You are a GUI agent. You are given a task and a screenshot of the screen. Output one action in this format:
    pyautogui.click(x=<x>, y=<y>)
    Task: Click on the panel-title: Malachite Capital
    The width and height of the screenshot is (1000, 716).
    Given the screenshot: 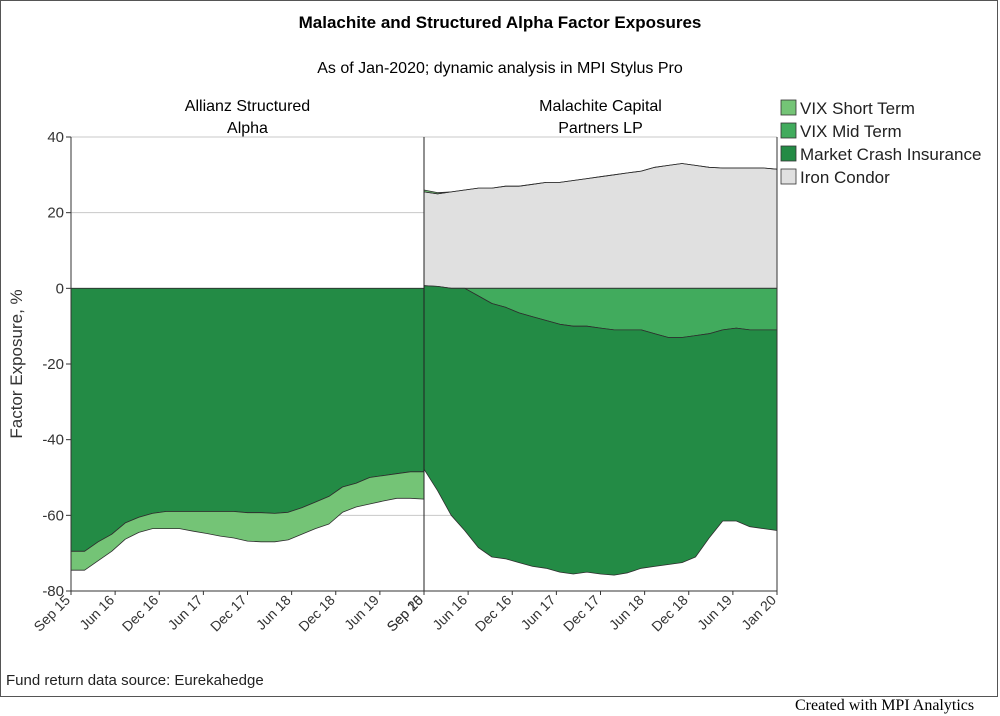 What is the action you would take?
    pyautogui.click(x=600, y=106)
    